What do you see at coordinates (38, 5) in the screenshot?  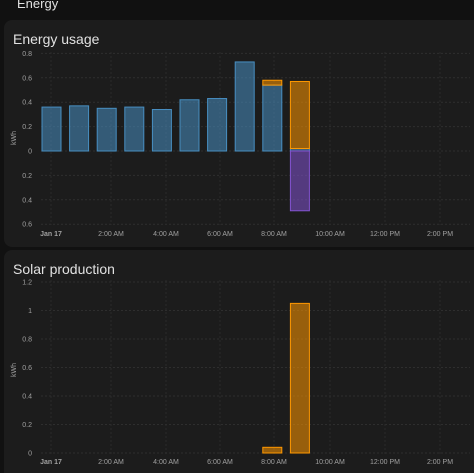 I see `page-title: Energy` at bounding box center [38, 5].